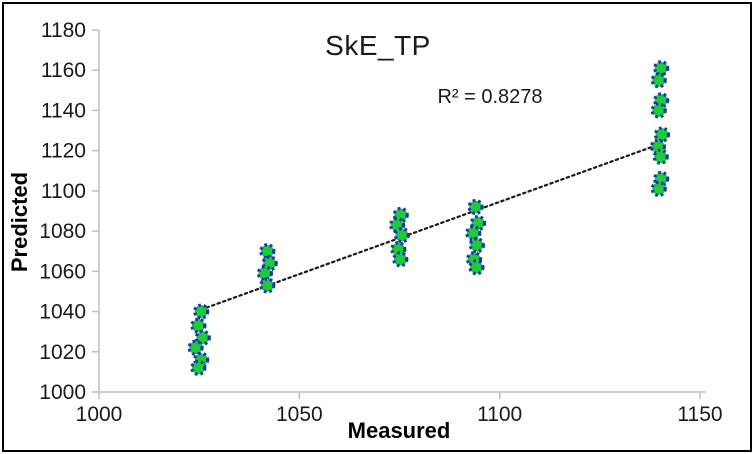  What do you see at coordinates (699, 414) in the screenshot?
I see `x-tick-label: 1150` at bounding box center [699, 414].